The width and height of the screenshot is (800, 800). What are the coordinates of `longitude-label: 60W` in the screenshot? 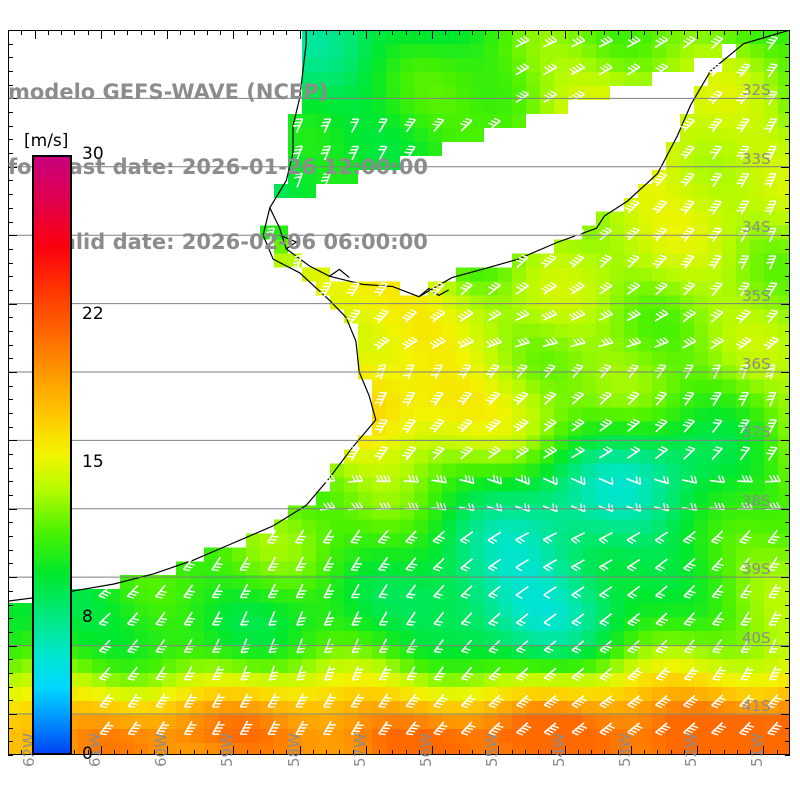 It's located at (161, 750).